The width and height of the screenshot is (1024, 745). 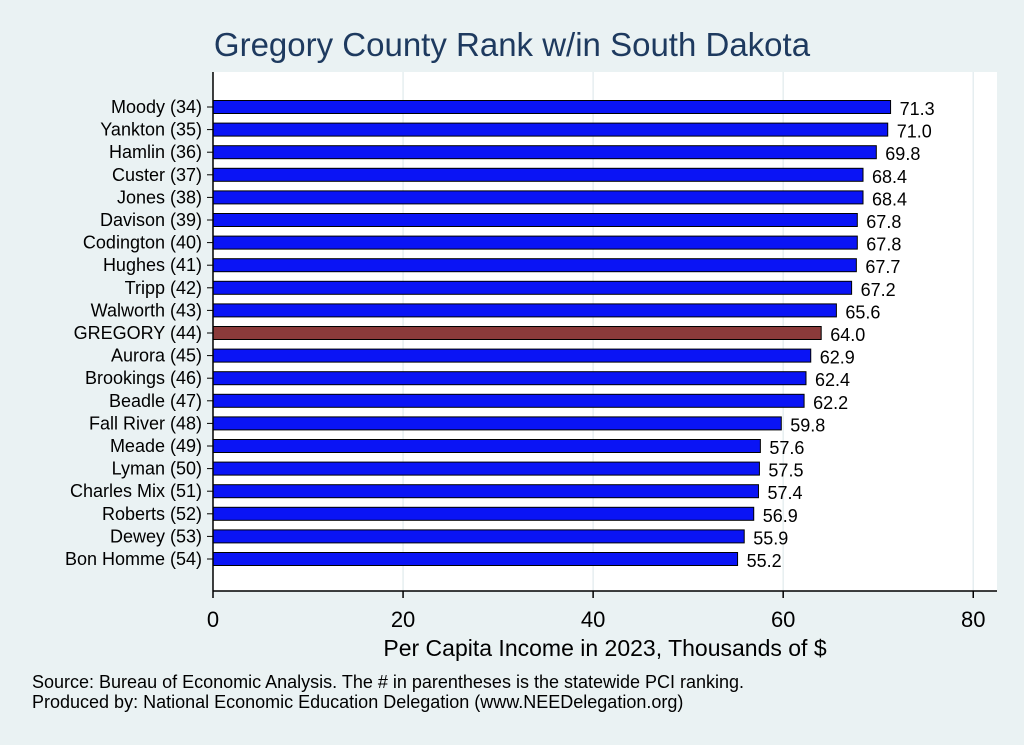 What do you see at coordinates (517, 333) in the screenshot?
I see `bar-highlighted` at bounding box center [517, 333].